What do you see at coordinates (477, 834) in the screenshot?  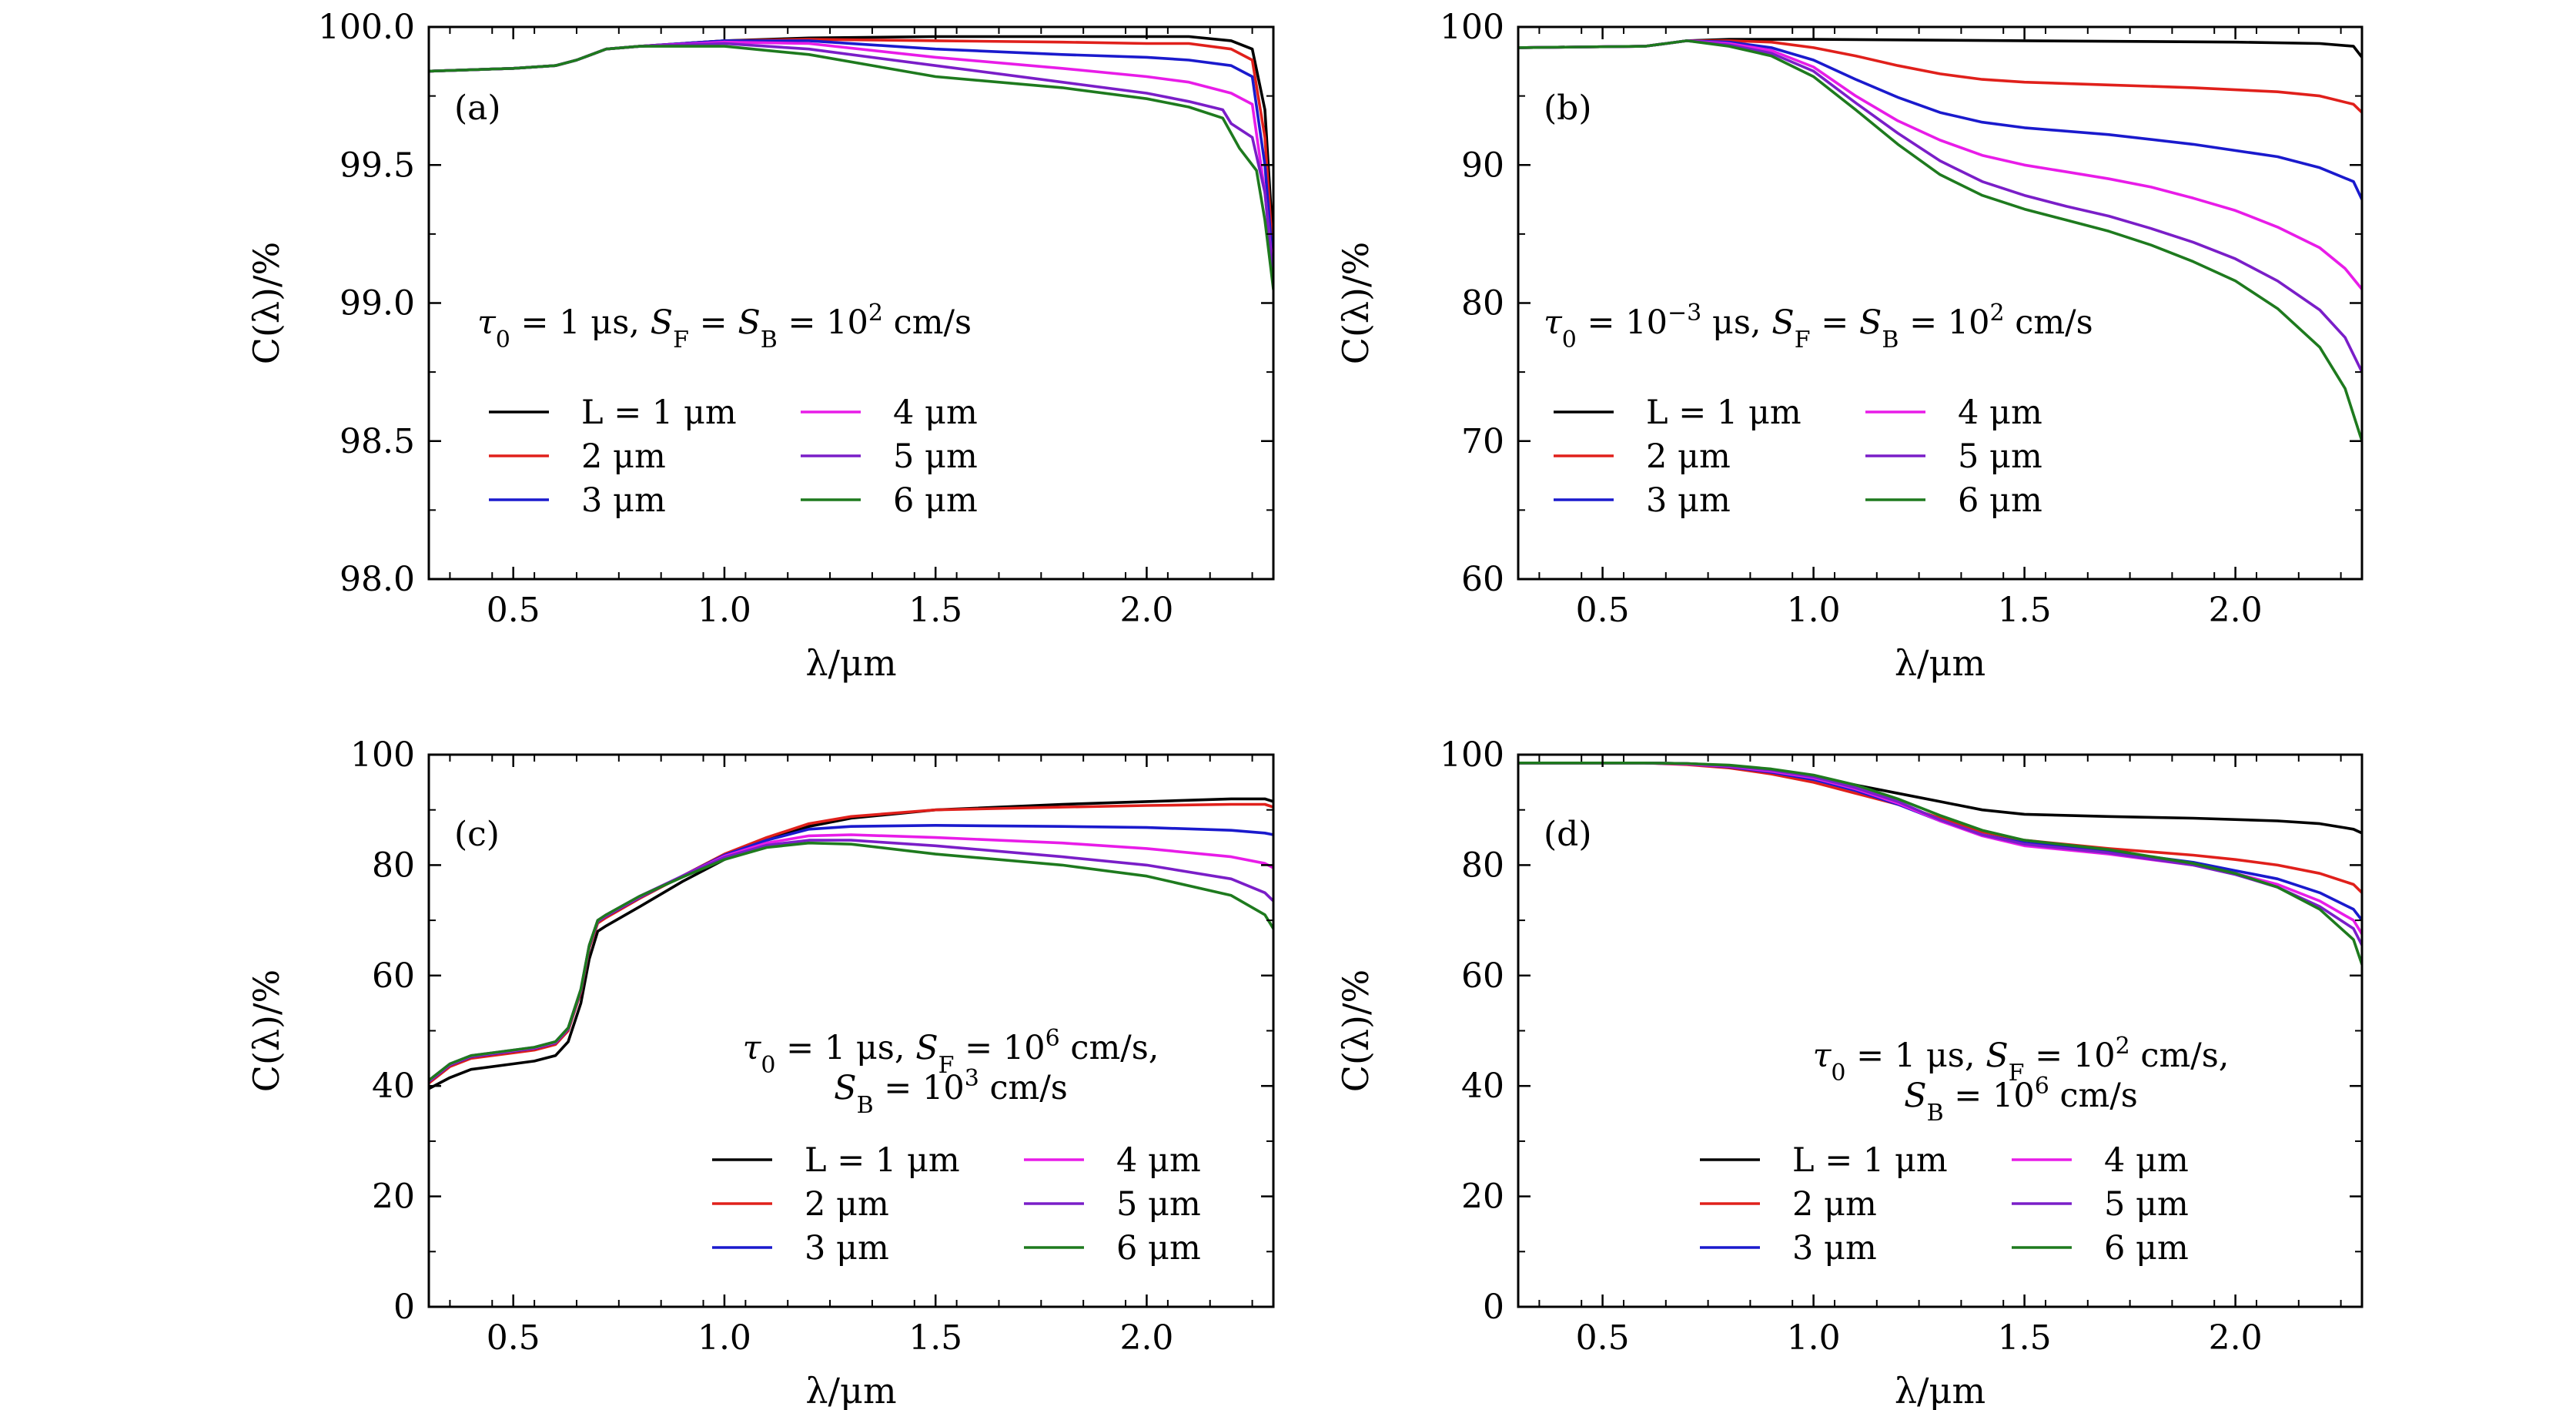 I see `panel-label: (c)` at bounding box center [477, 834].